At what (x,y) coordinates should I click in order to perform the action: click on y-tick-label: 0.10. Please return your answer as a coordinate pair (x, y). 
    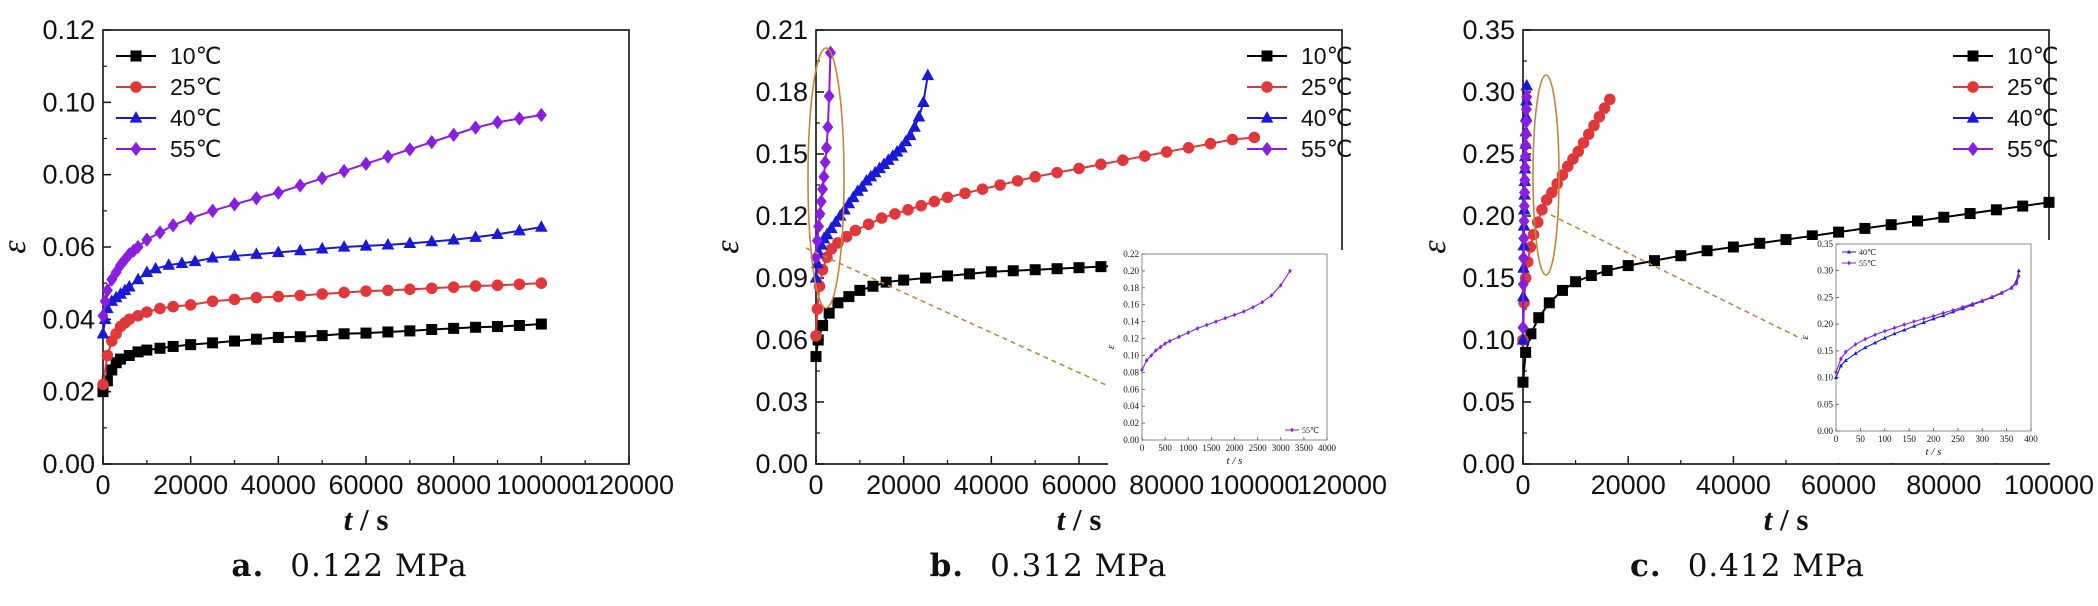
    Looking at the image, I should click on (68, 102).